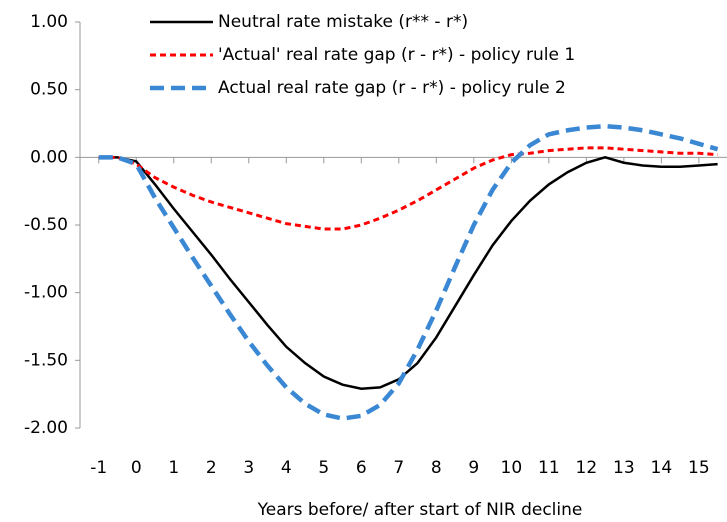 This screenshot has height=522, width=727. What do you see at coordinates (49, 22) in the screenshot?
I see `y-tick-label: 1.00` at bounding box center [49, 22].